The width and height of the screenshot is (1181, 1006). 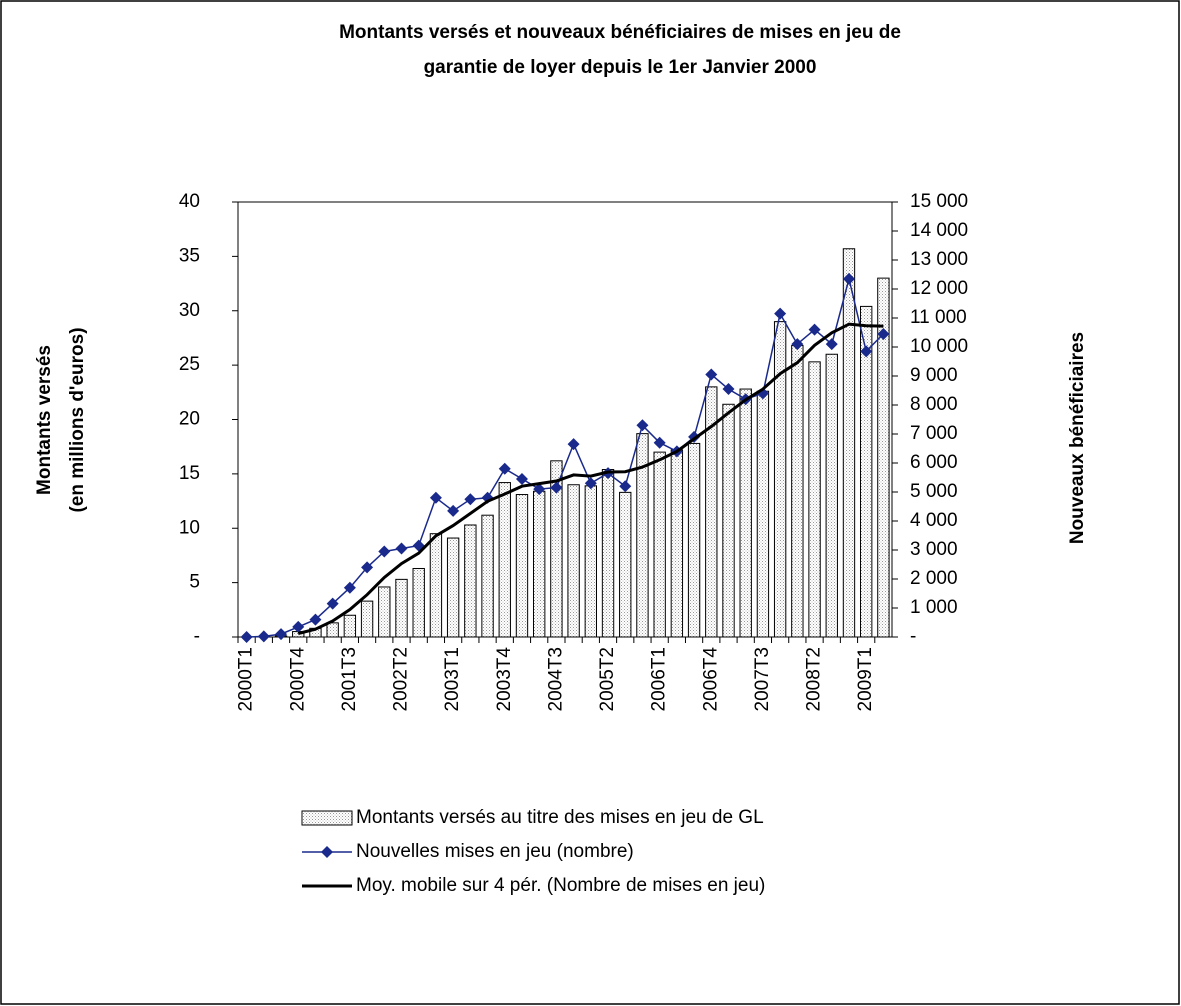 I want to click on y-tick-label: 5, so click(x=194, y=582).